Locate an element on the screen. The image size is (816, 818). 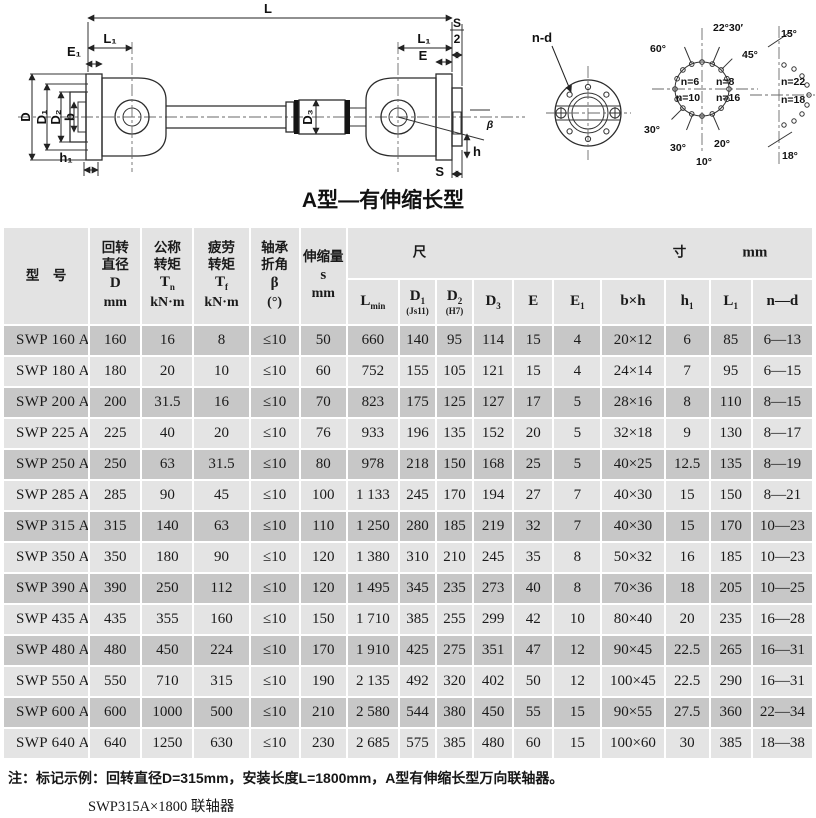
cell-value: 933 is located at coordinates (372, 433).